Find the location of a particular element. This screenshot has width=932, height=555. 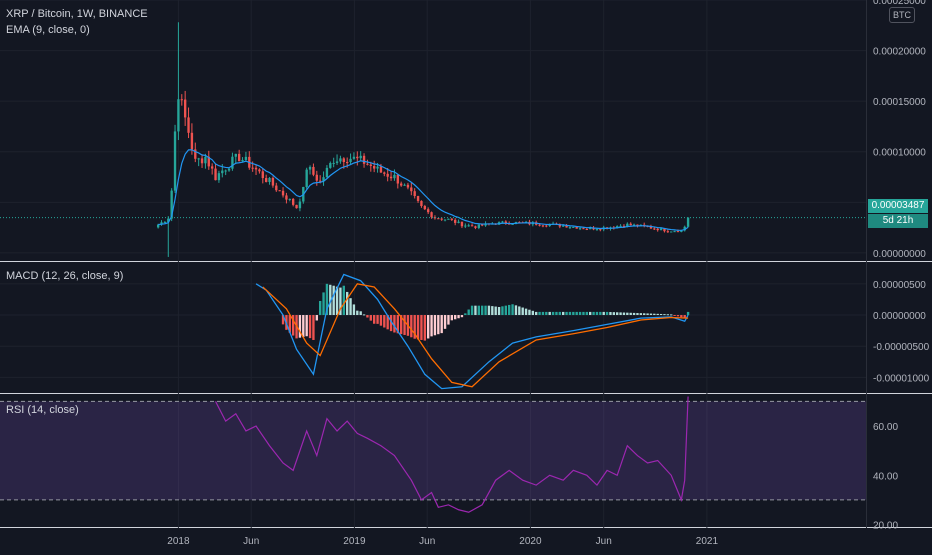

currency-badge: BTC is located at coordinates (902, 15).